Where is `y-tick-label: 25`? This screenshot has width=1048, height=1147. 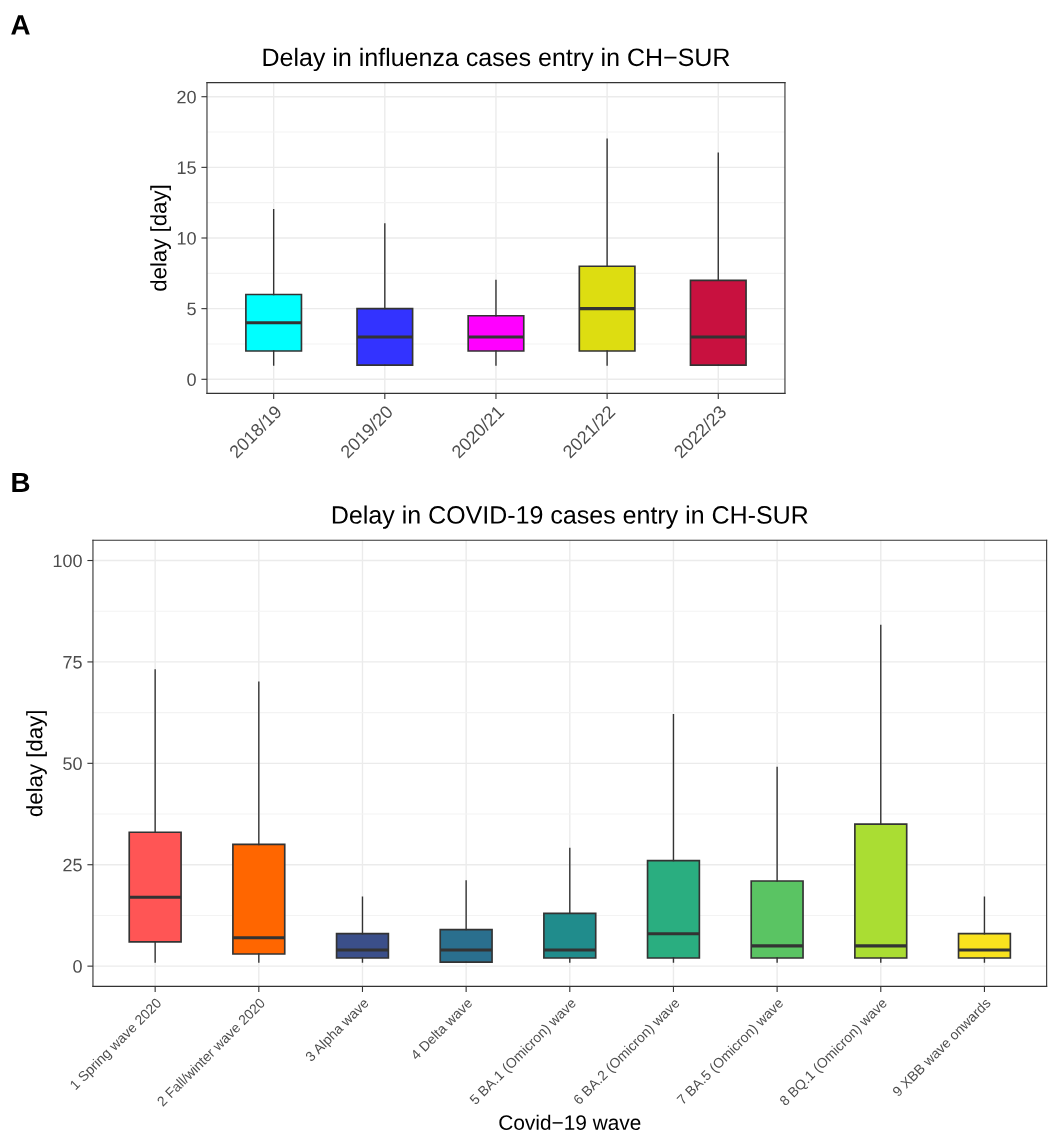 y-tick-label: 25 is located at coordinates (72, 865).